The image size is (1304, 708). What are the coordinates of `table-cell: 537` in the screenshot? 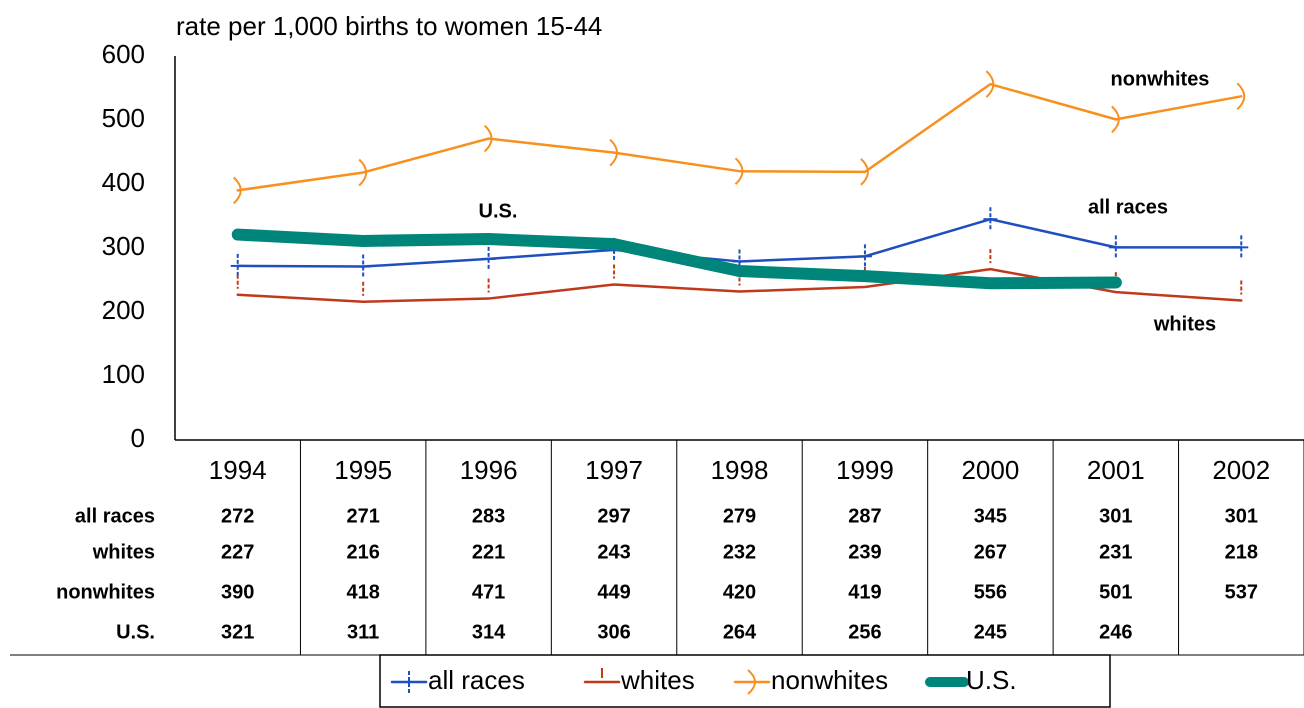 It's located at (1241, 592).